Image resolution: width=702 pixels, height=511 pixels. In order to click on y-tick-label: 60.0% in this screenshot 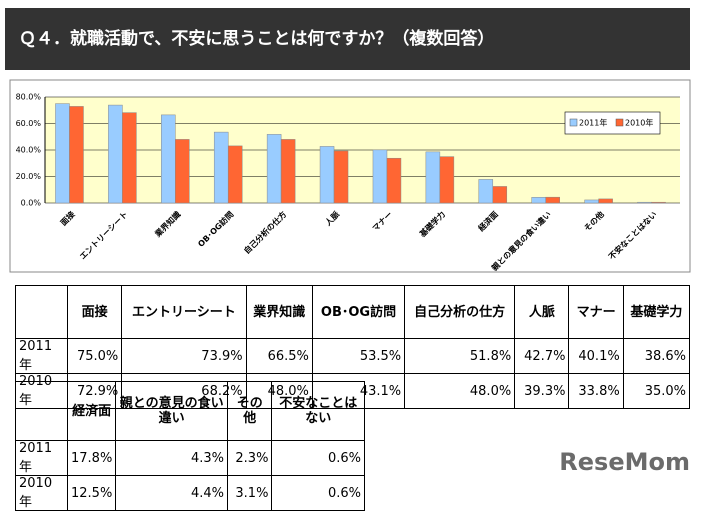, I will do `click(29, 123)`.